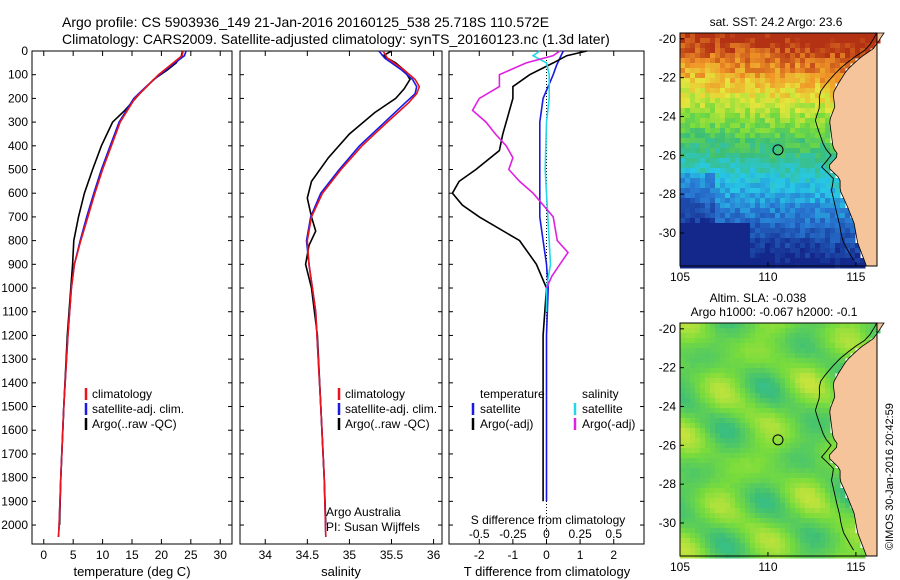  What do you see at coordinates (857, 149) in the screenshot?
I see `land-area` at bounding box center [857, 149].